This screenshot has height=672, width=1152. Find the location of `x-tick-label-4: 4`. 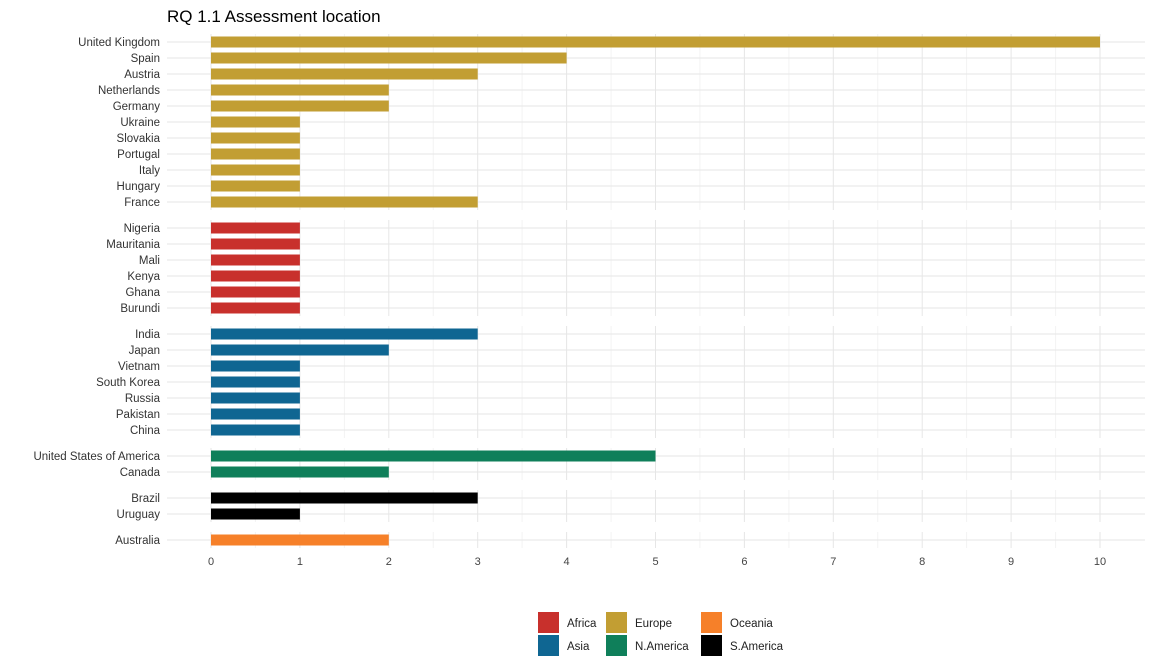

x-tick-label-4: 4 is located at coordinates (567, 562).